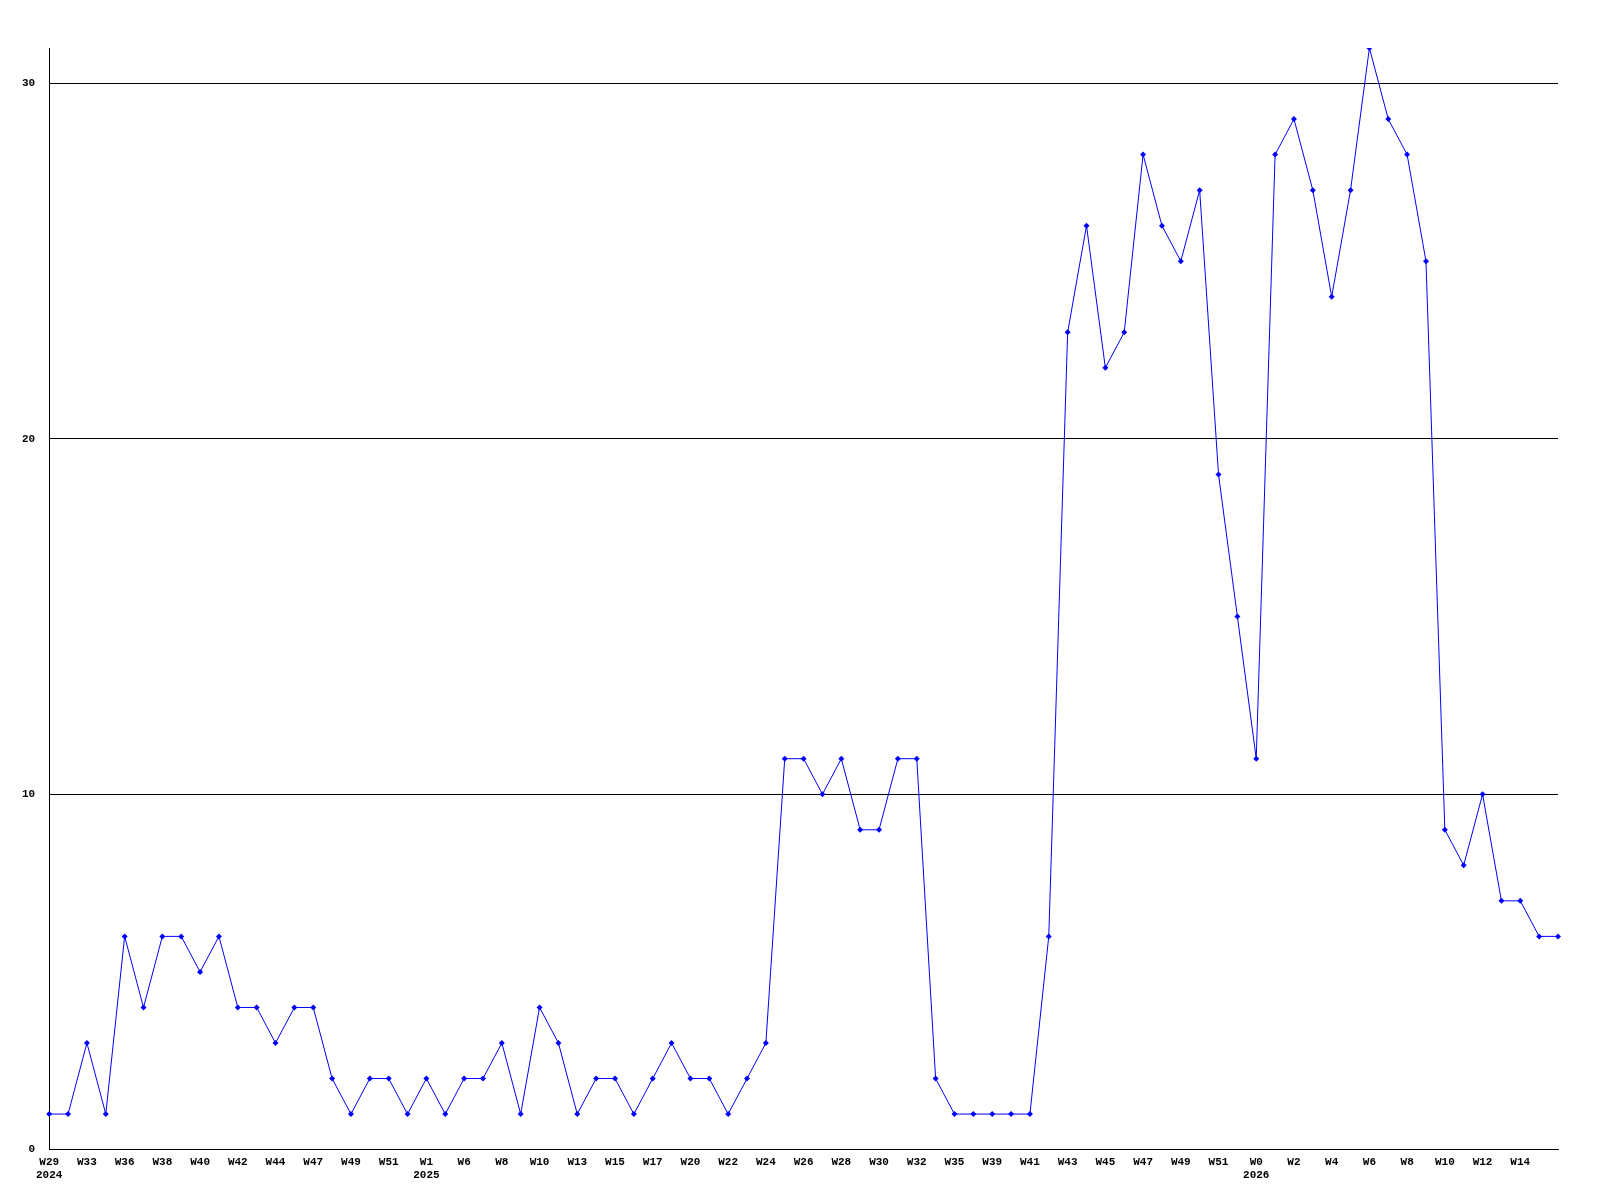  I want to click on x-tick-label: W22, so click(728, 1161).